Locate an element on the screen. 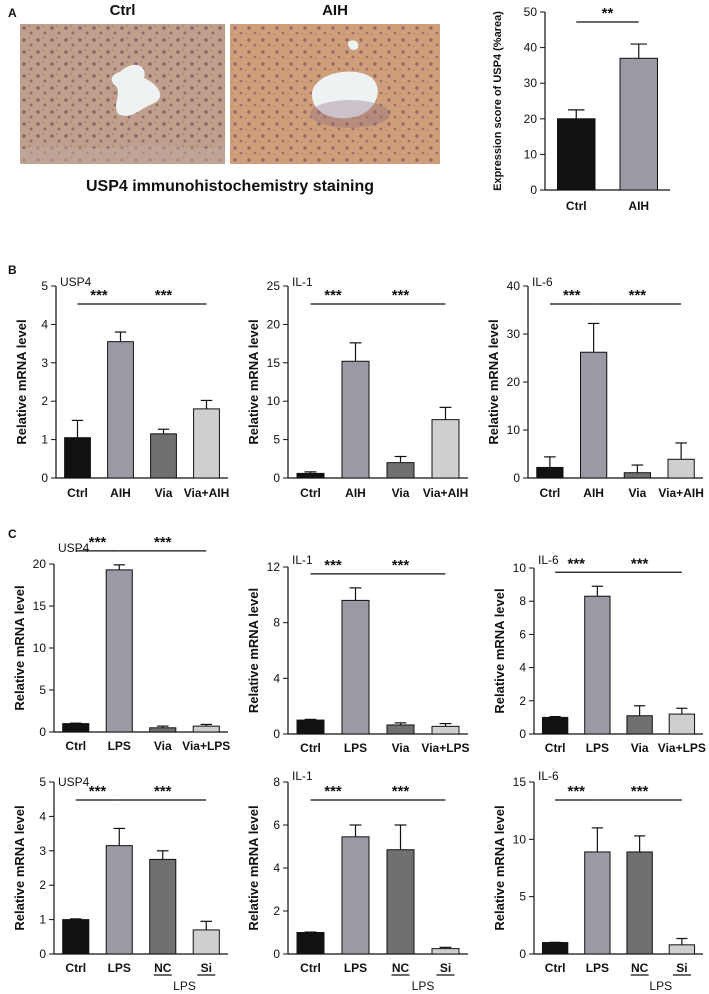 The image size is (709, 994). panel-label-a: A is located at coordinates (12, 13).